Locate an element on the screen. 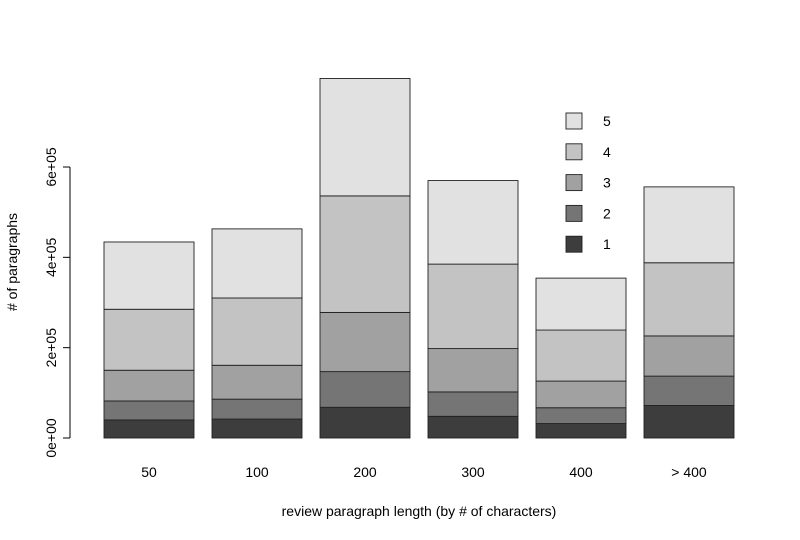 The height and width of the screenshot is (540, 800). legend: 5 4 3 2 1 is located at coordinates (588, 182).